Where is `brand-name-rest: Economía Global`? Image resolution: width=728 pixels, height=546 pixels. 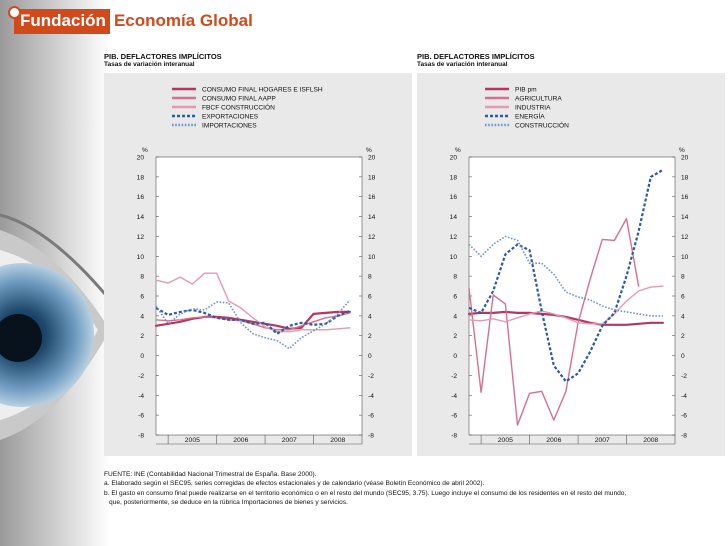
brand-name-rest: Economía Global is located at coordinates (183, 20).